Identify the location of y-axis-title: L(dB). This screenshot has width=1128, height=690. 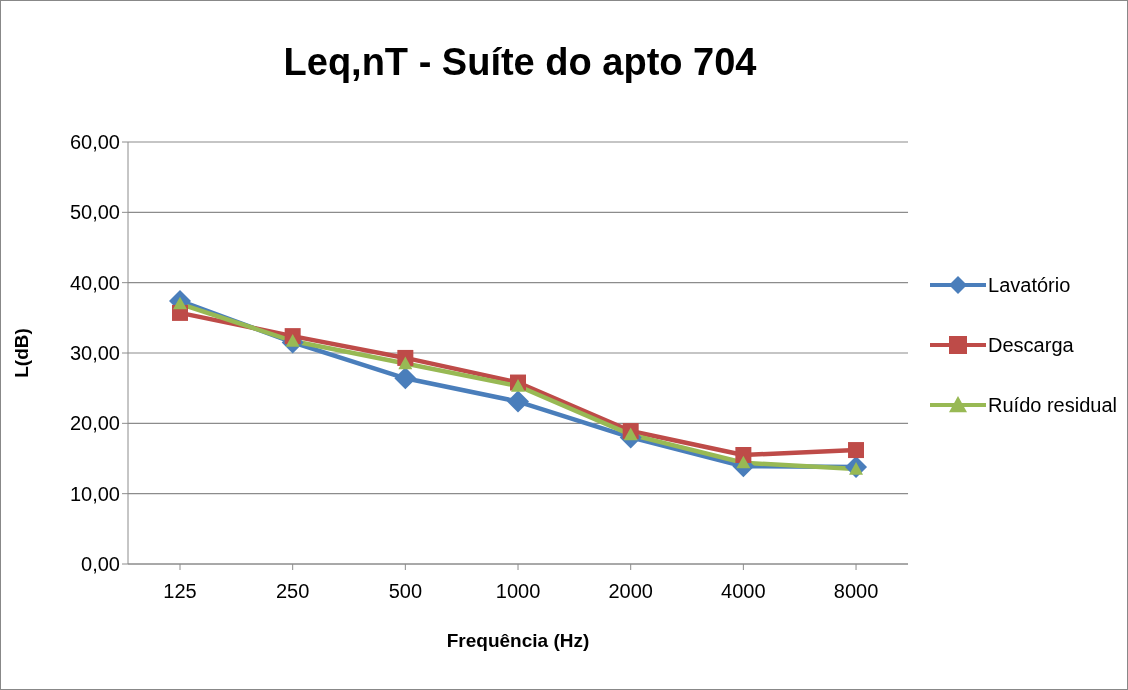
(21, 353).